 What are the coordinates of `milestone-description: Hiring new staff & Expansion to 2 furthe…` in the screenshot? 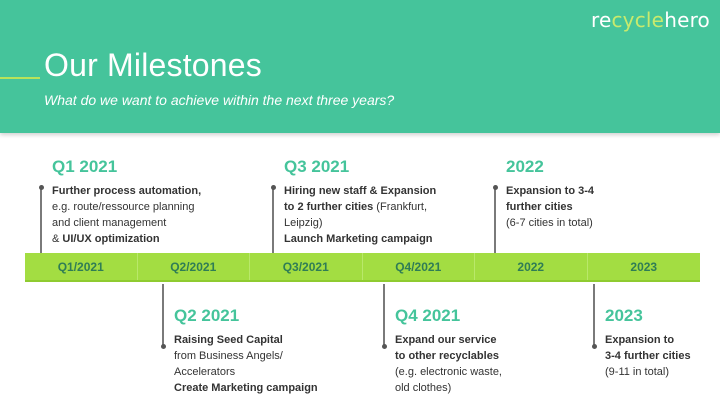 It's located at (384, 215).